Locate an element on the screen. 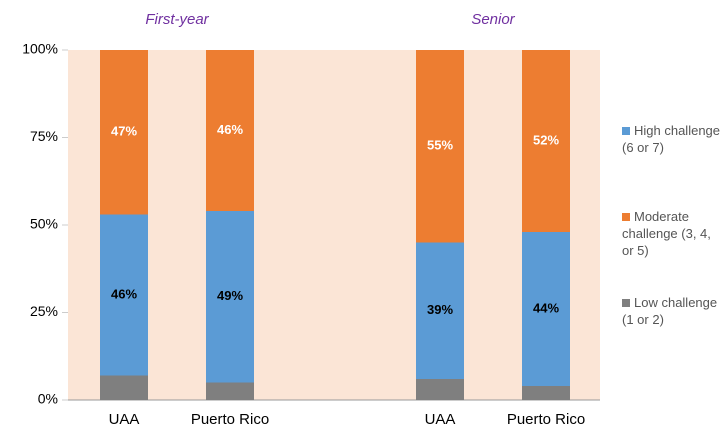 The width and height of the screenshot is (724, 433). legend-item: Moderate challenge (3, 4, or 5) is located at coordinates (672, 233).